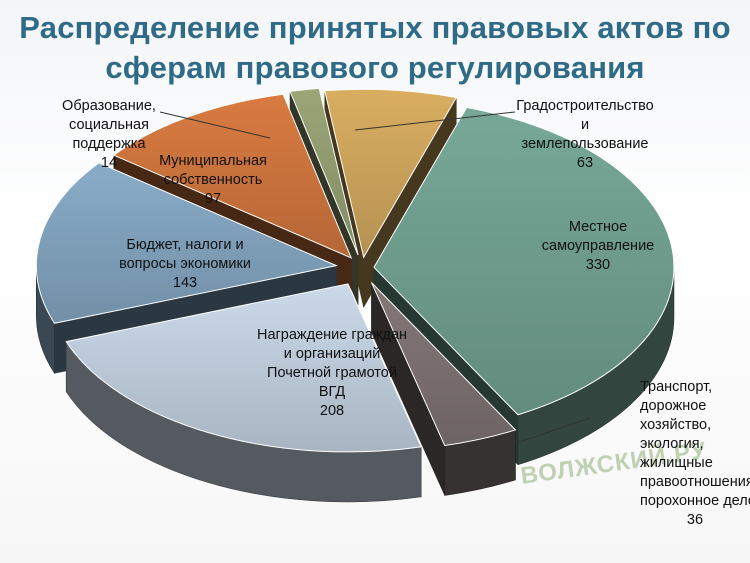 The width and height of the screenshot is (750, 563). Describe the element at coordinates (676, 463) in the screenshot. I see `slice-label-2-line-5: жилищные` at that location.